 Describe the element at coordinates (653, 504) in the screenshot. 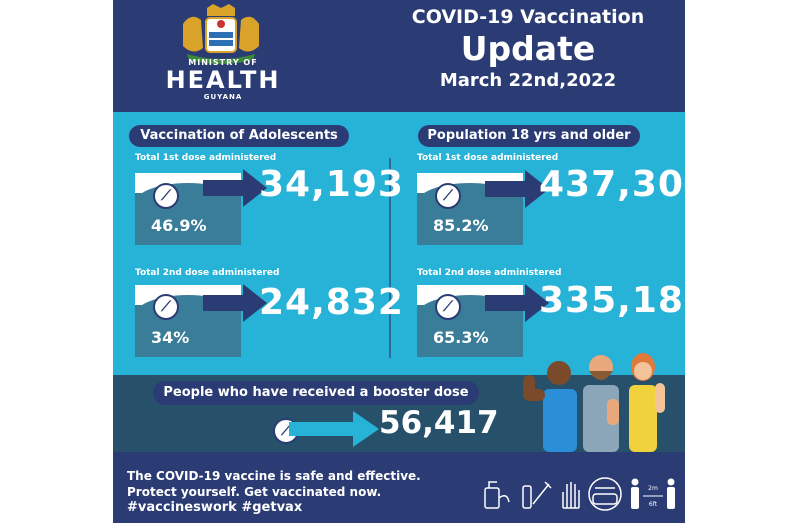

I see `distance-bottom-label: 6ft` at that location.